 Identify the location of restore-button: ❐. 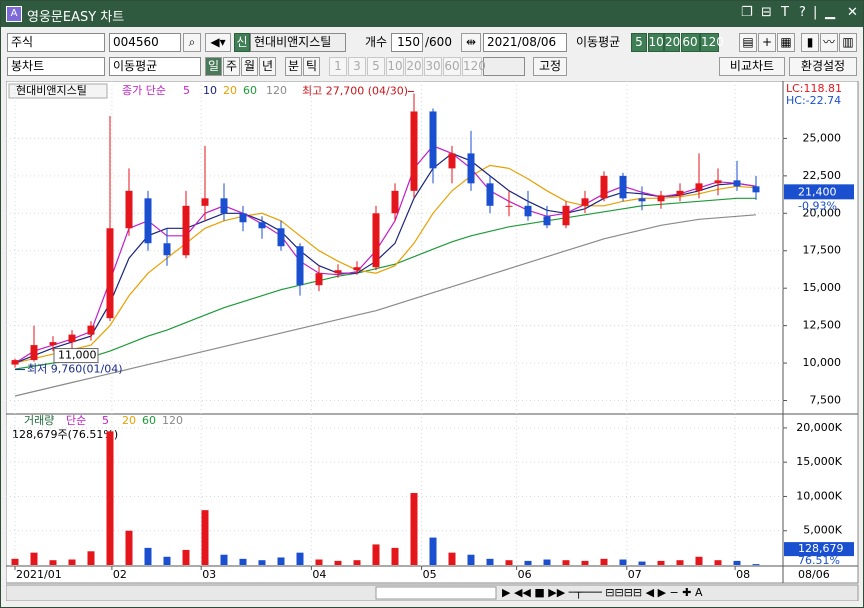
(747, 12).